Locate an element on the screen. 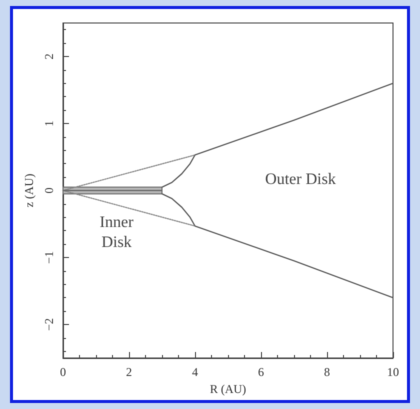 The height and width of the screenshot is (409, 420). y-tick-label: −2 is located at coordinates (49, 324).